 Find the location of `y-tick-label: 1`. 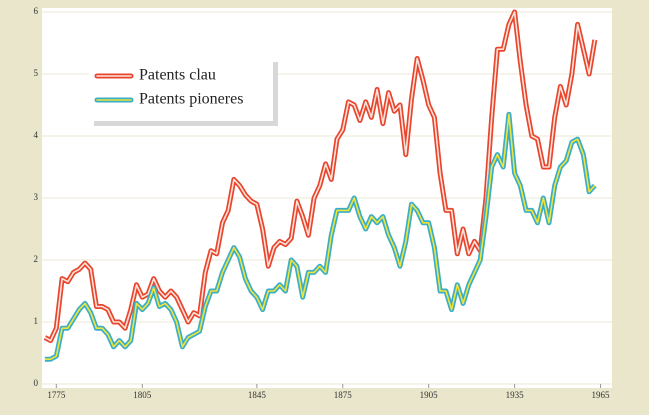

y-tick-label: 1 is located at coordinates (36, 321).